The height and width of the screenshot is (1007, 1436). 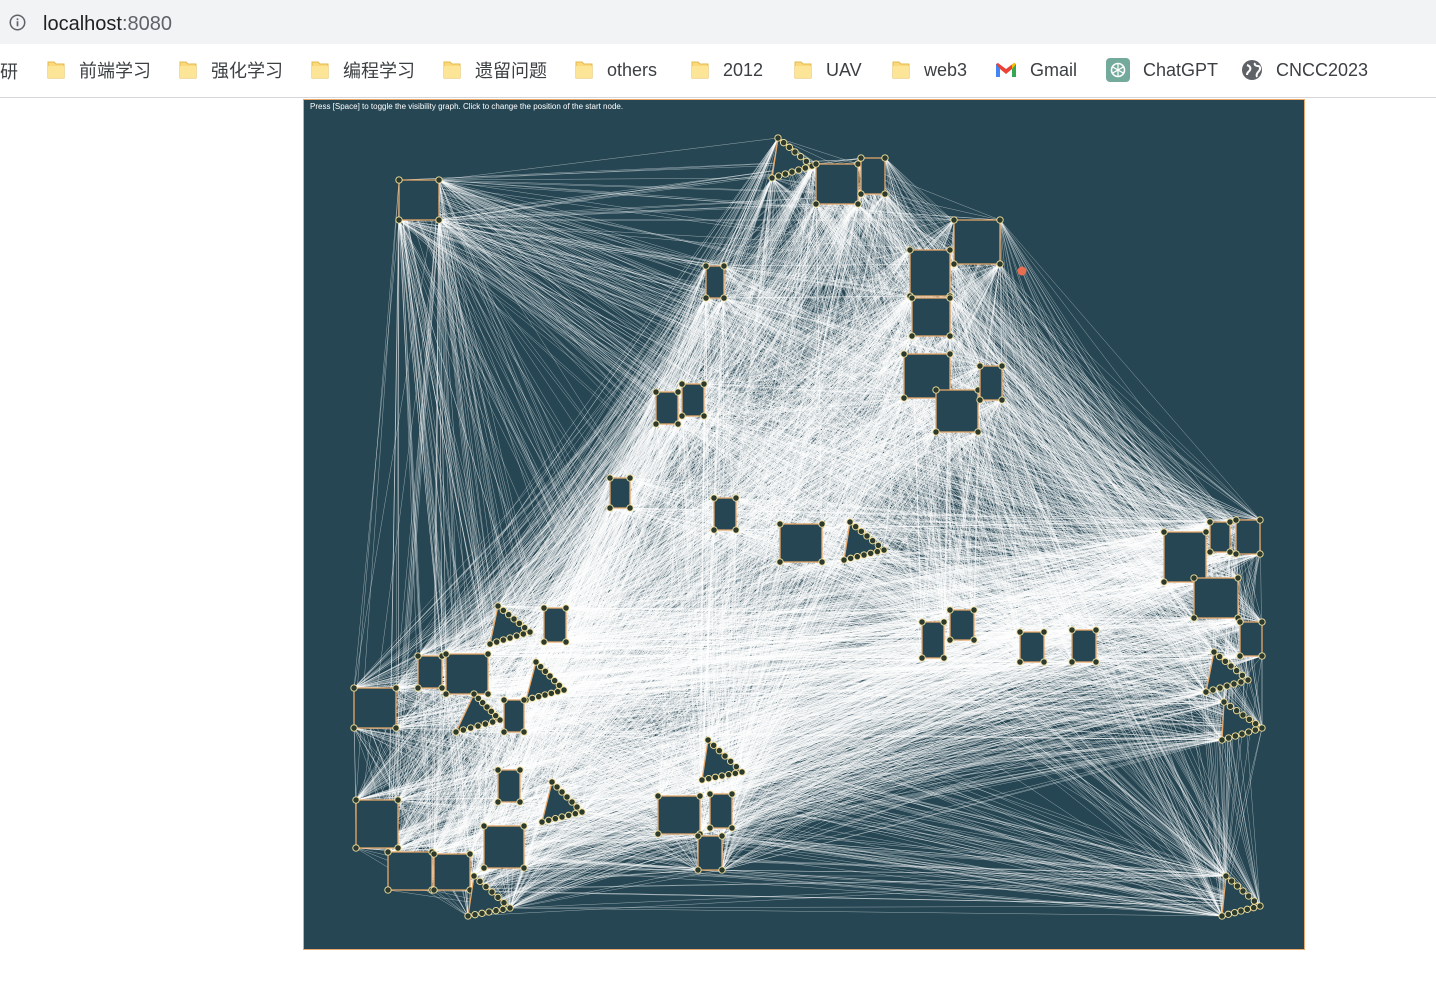 I want to click on bookmark-gmail: Gmail, so click(x=1036, y=70).